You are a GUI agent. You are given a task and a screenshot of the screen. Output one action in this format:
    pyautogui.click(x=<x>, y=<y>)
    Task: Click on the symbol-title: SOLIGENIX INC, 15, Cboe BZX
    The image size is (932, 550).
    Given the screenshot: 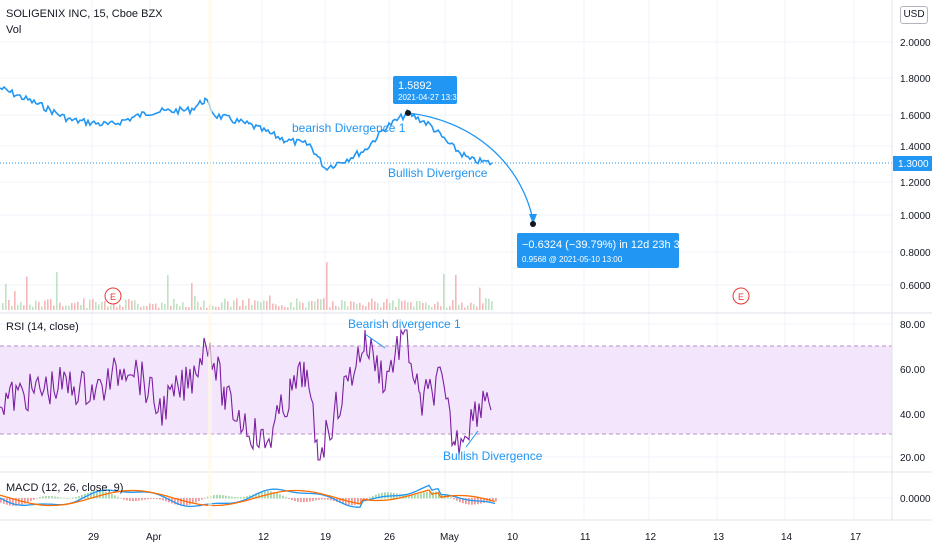 What is the action you would take?
    pyautogui.click(x=84, y=14)
    